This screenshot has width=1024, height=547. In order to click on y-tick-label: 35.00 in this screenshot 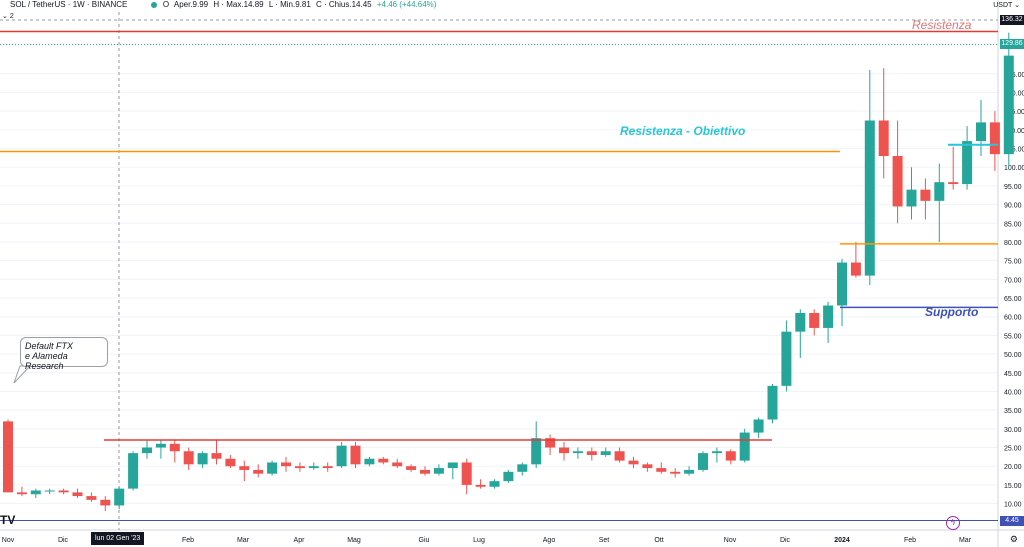, I will do `click(1013, 411)`.